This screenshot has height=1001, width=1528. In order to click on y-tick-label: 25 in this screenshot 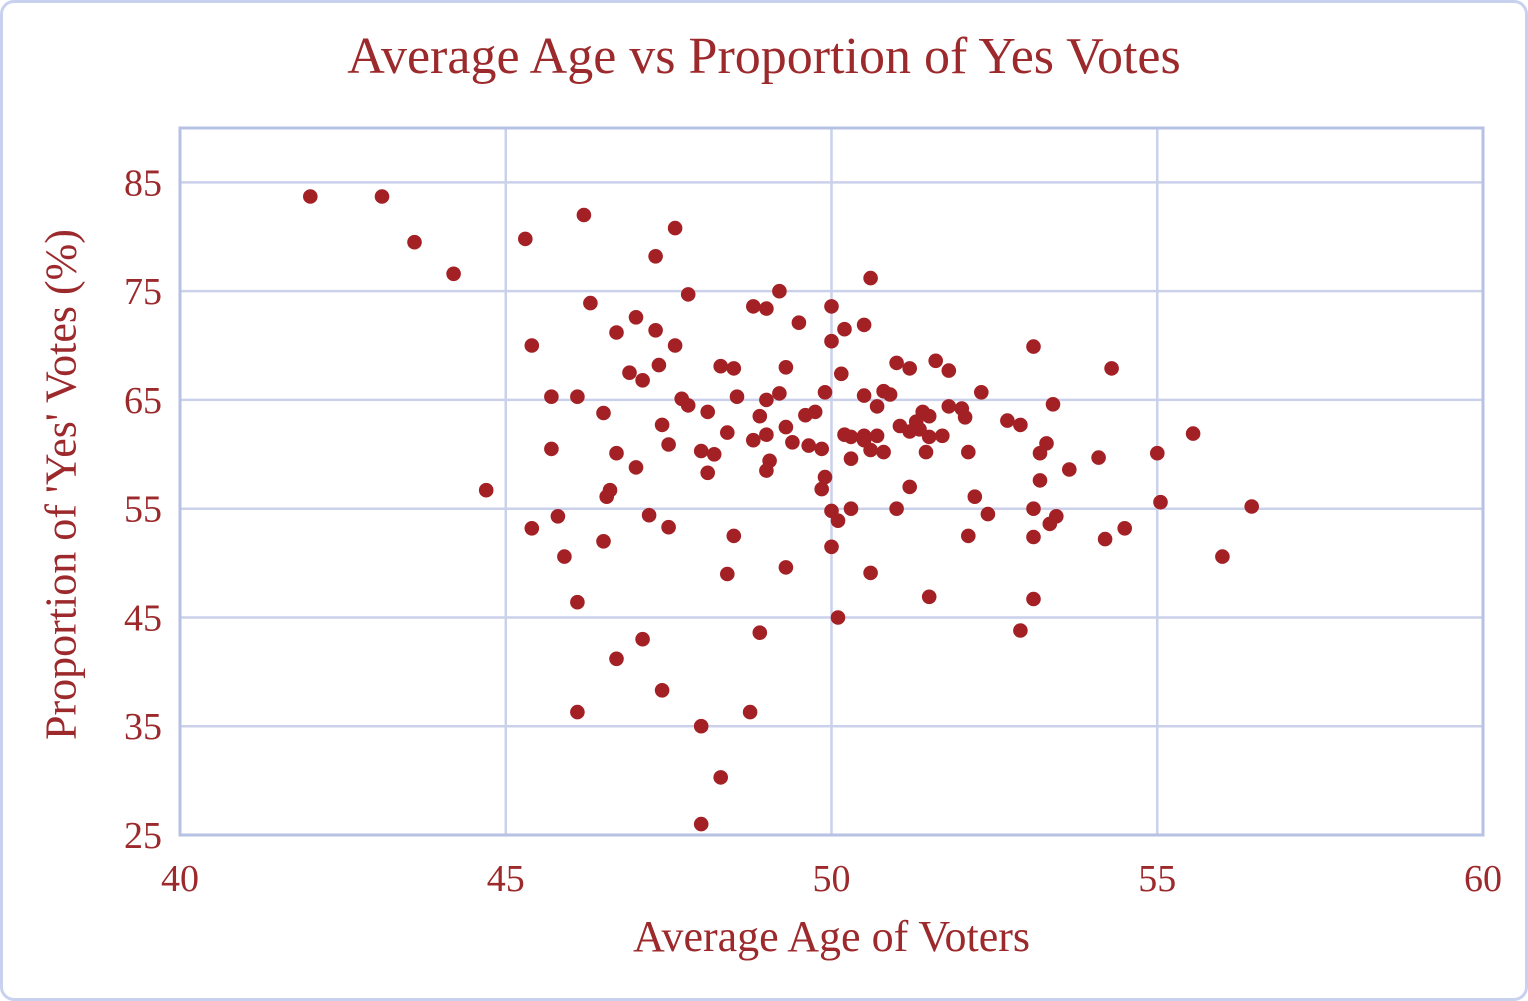, I will do `click(143, 836)`.